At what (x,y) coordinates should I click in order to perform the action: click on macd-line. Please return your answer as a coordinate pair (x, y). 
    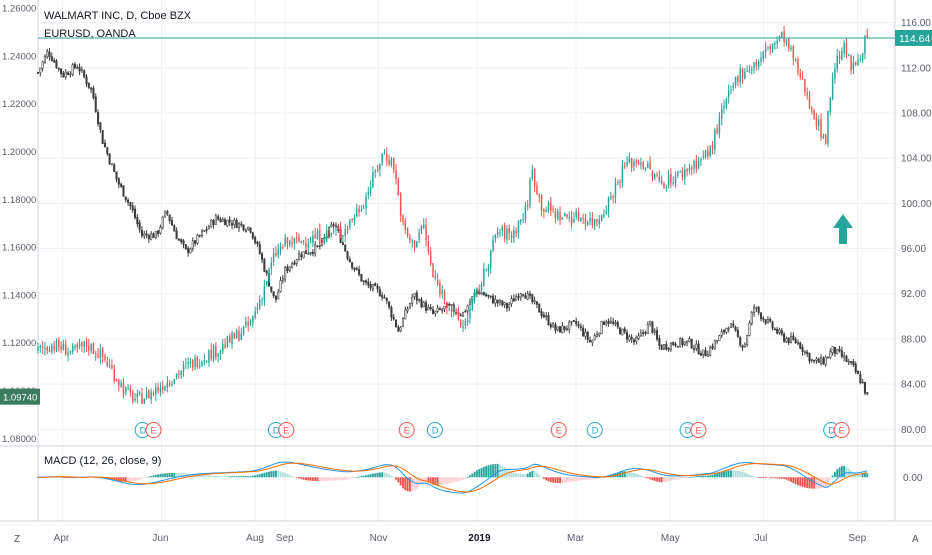
    Looking at the image, I should click on (452, 477).